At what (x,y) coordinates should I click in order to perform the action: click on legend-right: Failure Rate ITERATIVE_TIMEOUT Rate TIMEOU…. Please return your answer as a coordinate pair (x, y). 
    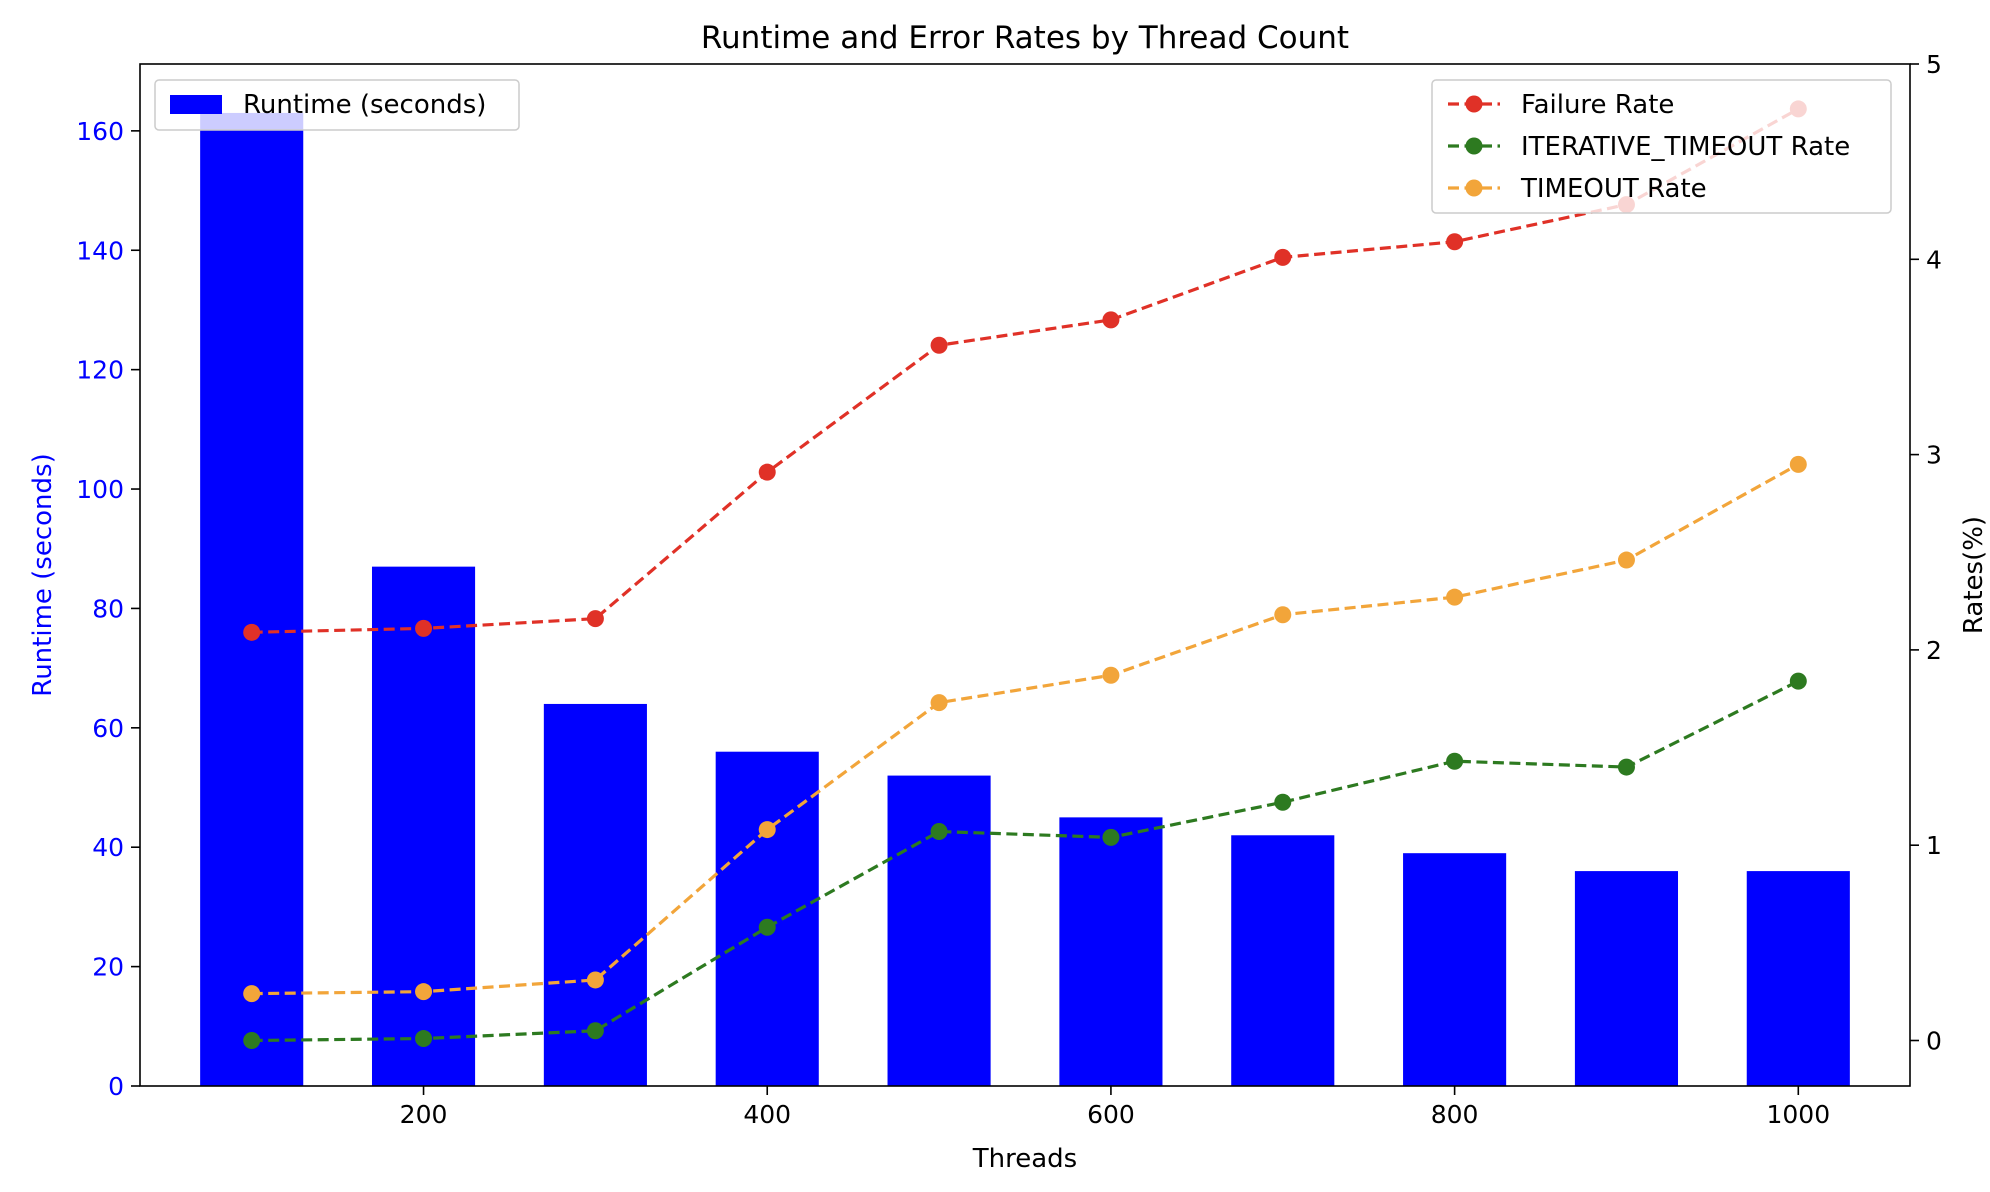
    Looking at the image, I should click on (1661, 146).